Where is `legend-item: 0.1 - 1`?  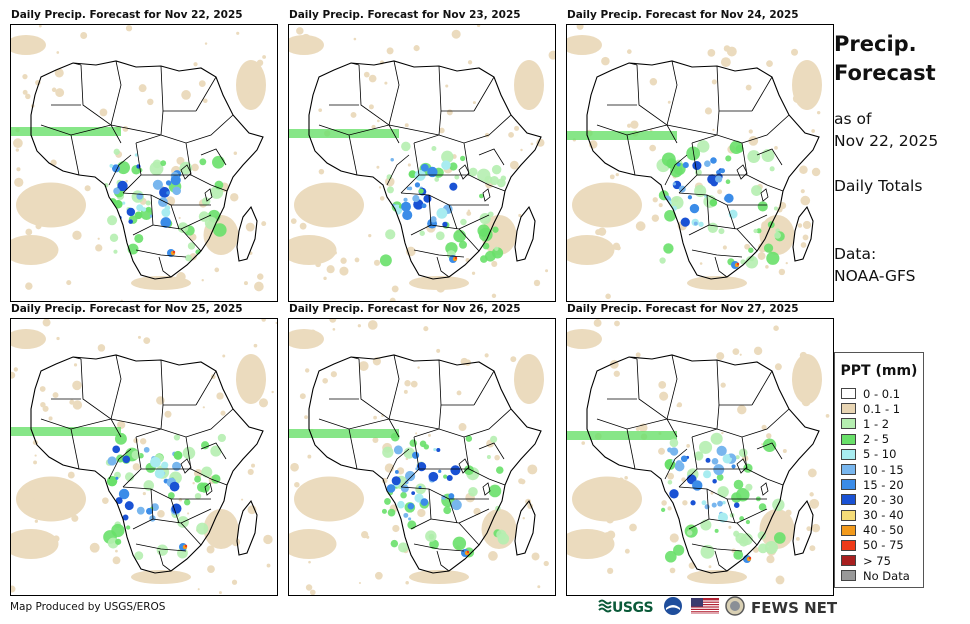 legend-item: 0.1 - 1 is located at coordinates (882, 408).